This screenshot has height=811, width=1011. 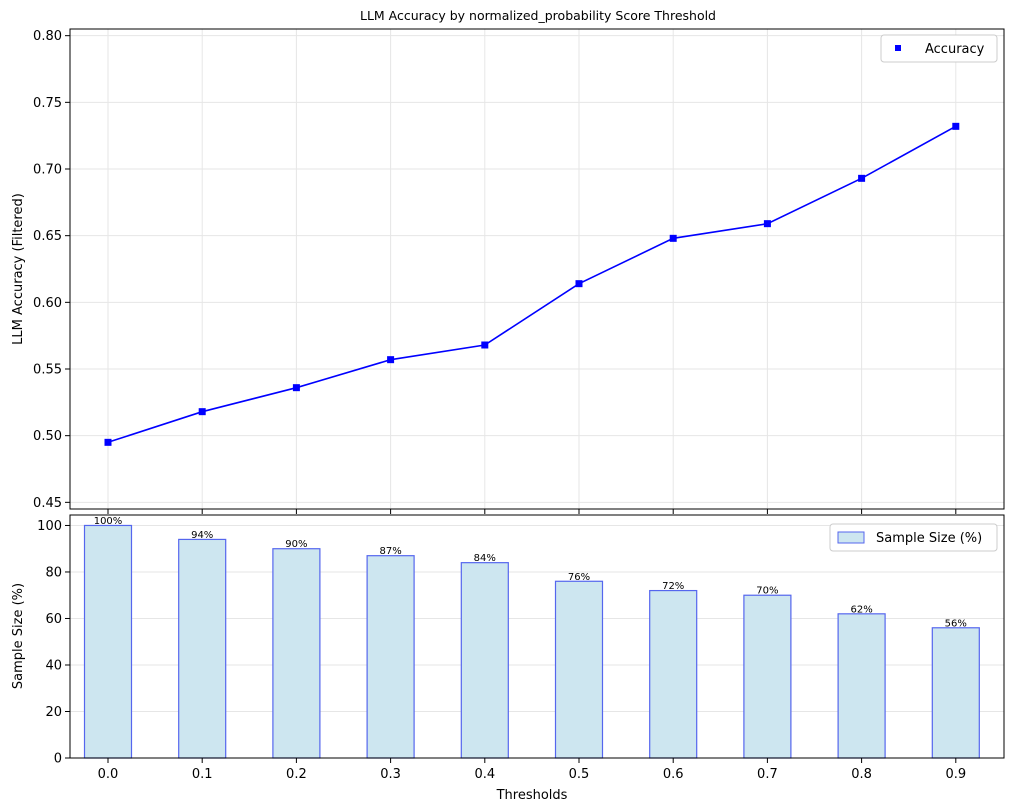 I want to click on sample-size-legend-swatch, so click(x=851, y=537).